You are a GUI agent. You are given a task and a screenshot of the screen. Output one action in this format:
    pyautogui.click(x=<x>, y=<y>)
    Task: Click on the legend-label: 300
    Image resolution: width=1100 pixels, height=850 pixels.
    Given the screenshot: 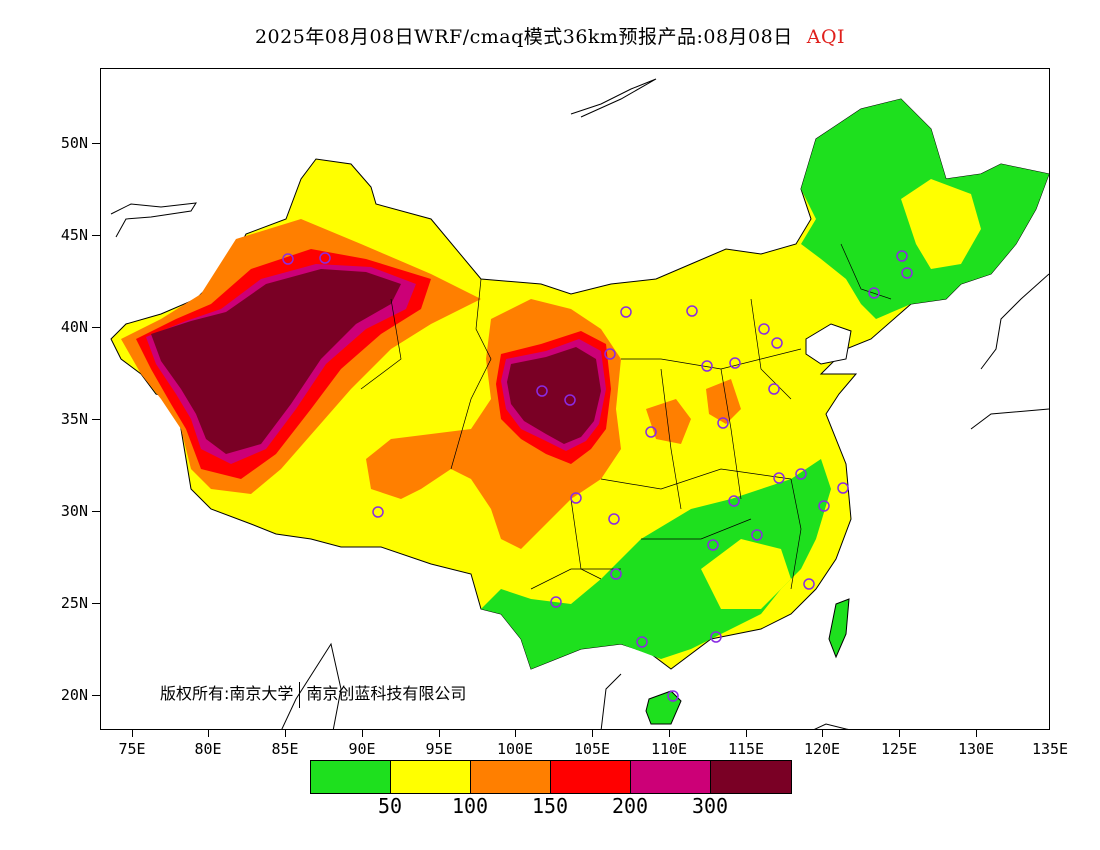 What is the action you would take?
    pyautogui.click(x=710, y=806)
    